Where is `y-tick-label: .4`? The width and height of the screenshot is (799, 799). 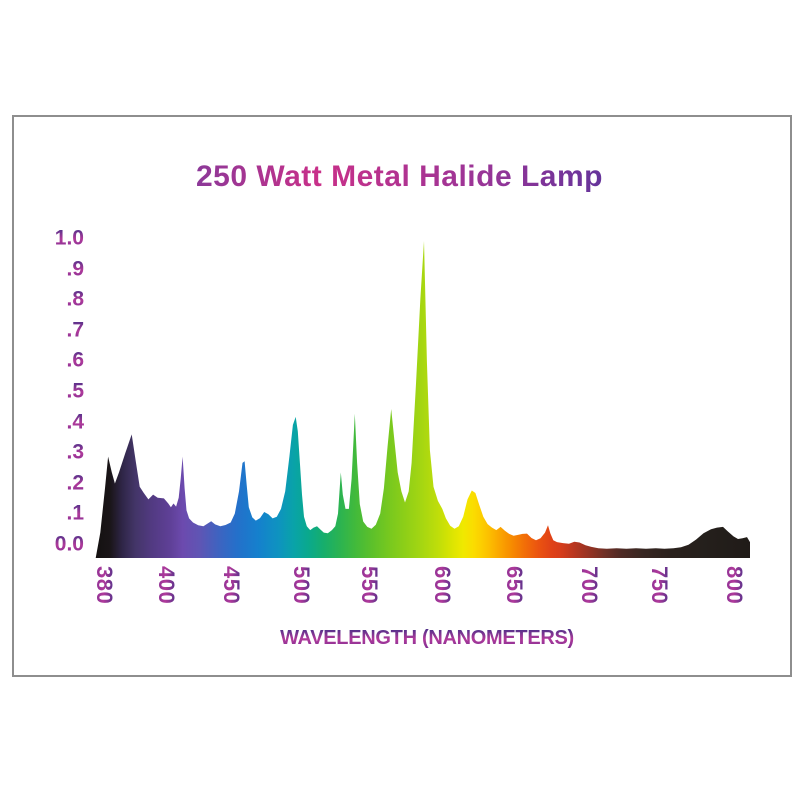 y-tick-label: .4 is located at coordinates (75, 422).